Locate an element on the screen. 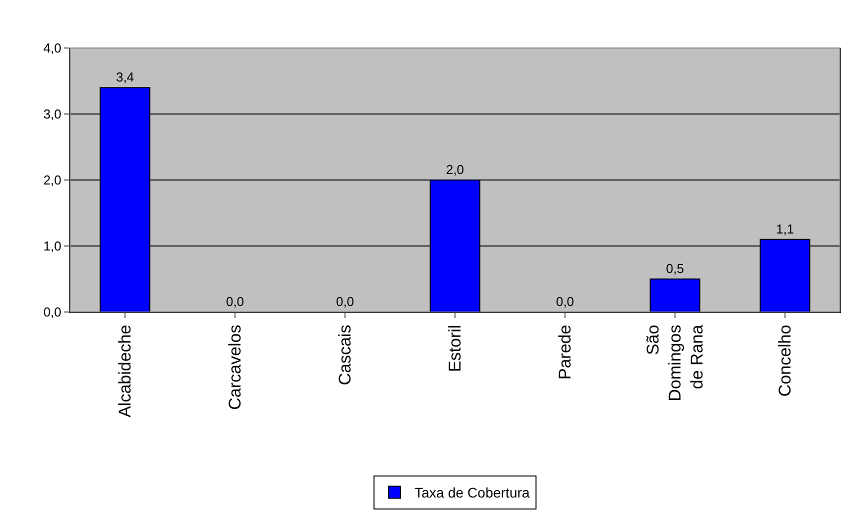  data-label: 2,0 is located at coordinates (455, 169).